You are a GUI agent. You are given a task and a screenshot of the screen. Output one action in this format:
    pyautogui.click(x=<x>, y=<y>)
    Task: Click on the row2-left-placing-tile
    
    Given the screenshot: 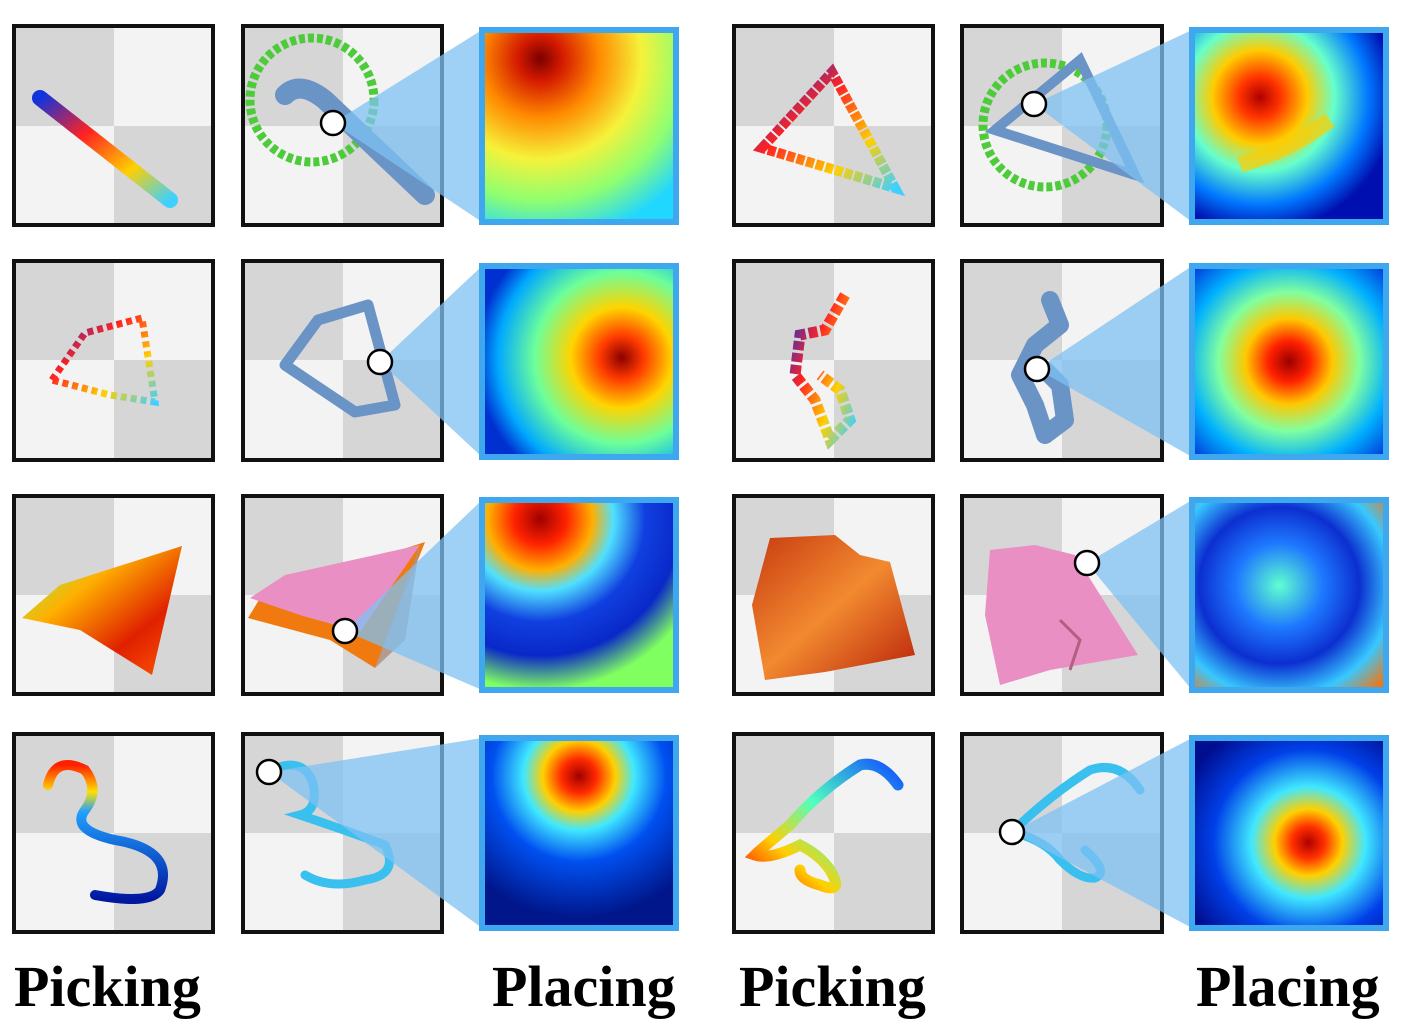 What is the action you would take?
    pyautogui.click(x=342, y=360)
    